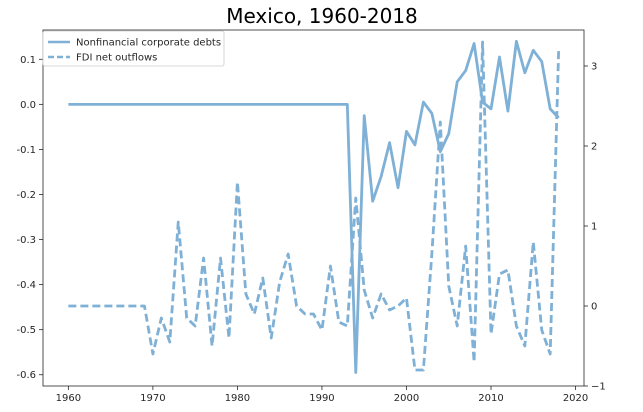  I want to click on y-left-tick-label: -0.1, so click(26, 150).